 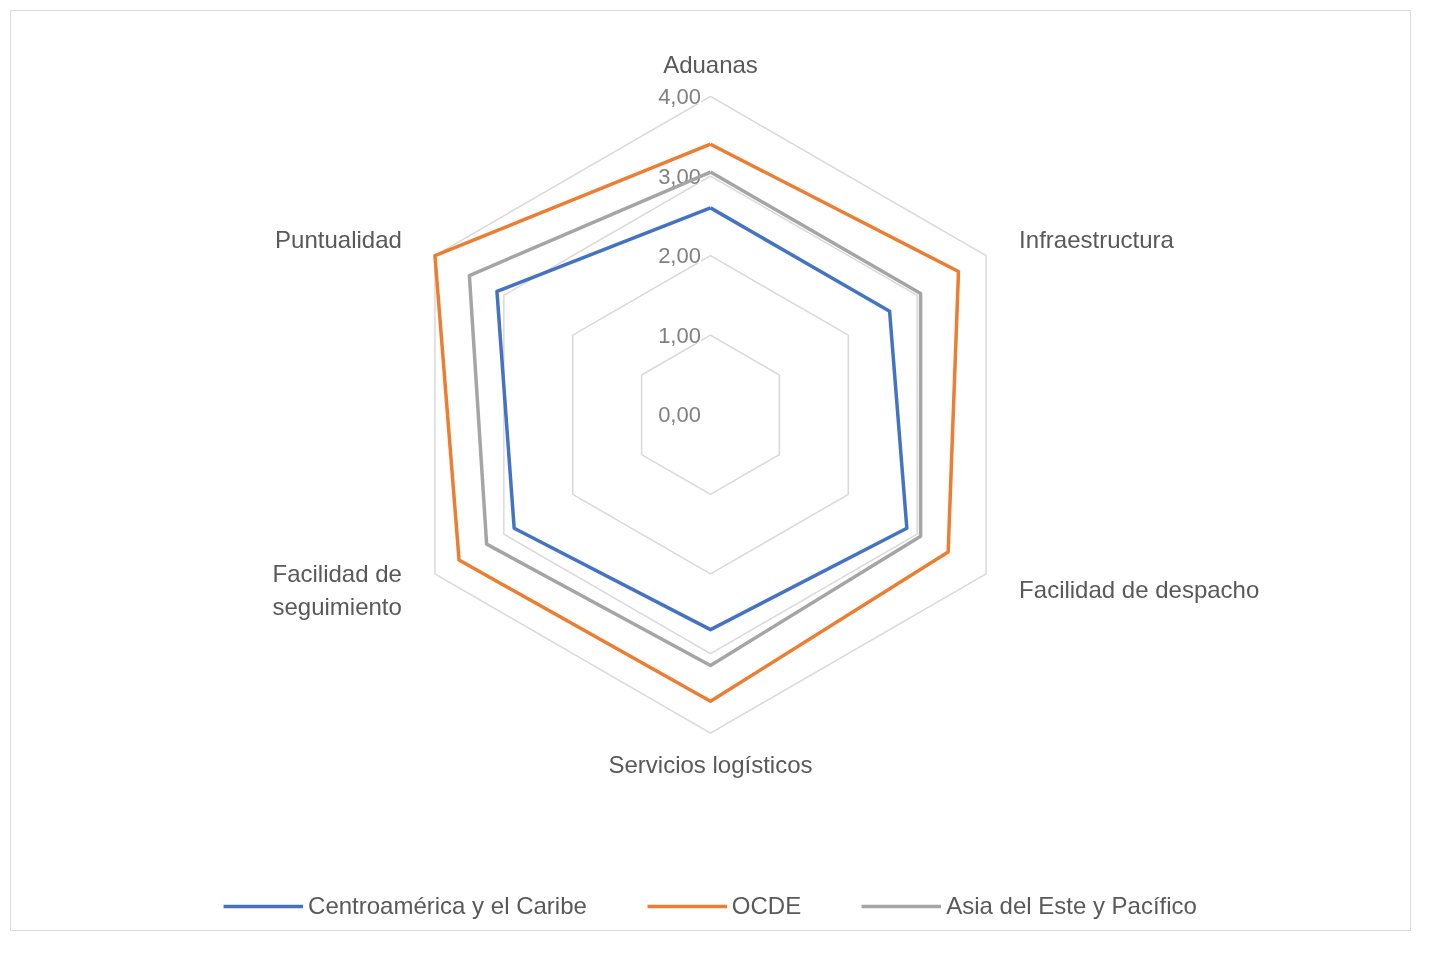 What do you see at coordinates (679, 415) in the screenshot?
I see `y-tick-label: 0,00` at bounding box center [679, 415].